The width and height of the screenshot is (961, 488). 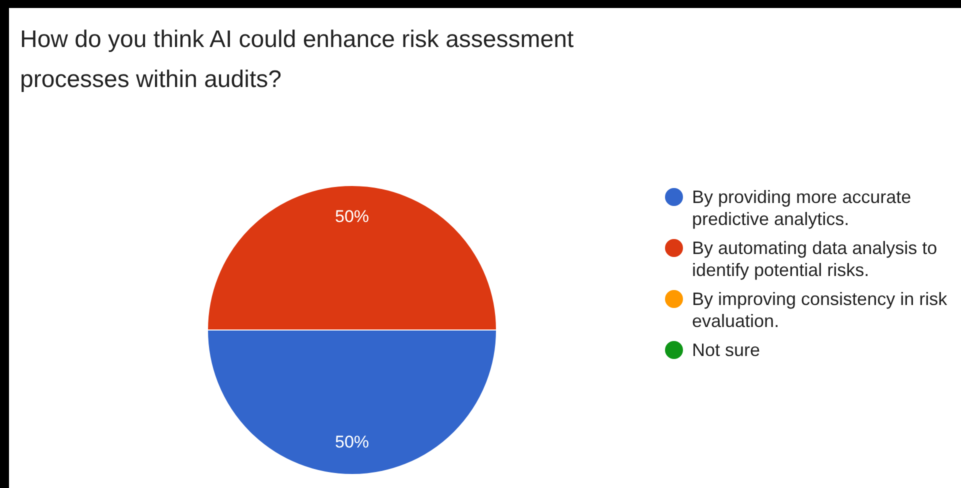 I want to click on legend-label: By automating data analysis to identify potential risks., so click(x=815, y=259).